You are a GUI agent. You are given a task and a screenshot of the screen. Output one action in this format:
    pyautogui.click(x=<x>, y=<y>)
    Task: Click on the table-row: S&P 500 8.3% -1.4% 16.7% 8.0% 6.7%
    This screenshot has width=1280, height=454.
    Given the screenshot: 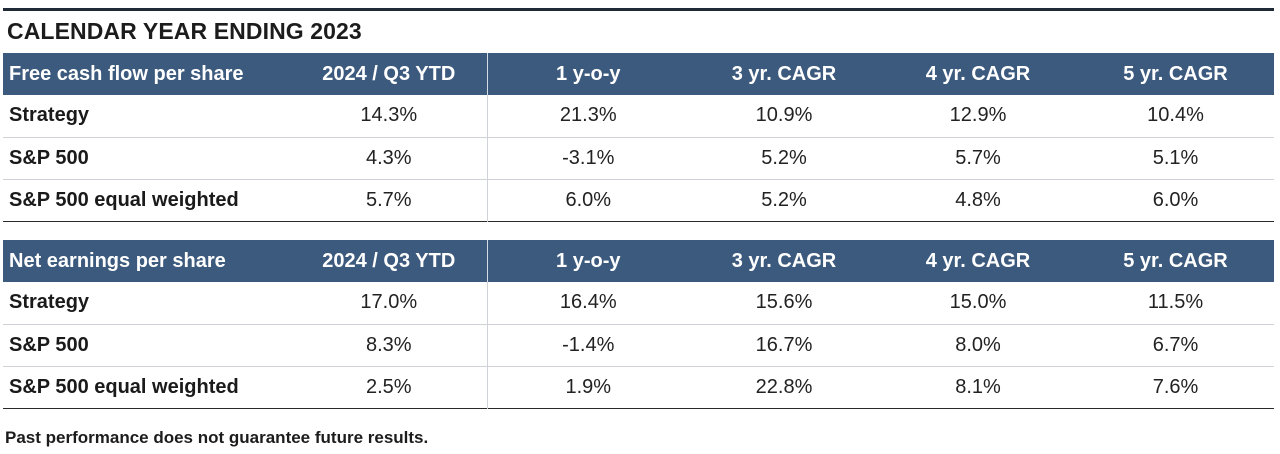 What is the action you would take?
    pyautogui.click(x=638, y=345)
    